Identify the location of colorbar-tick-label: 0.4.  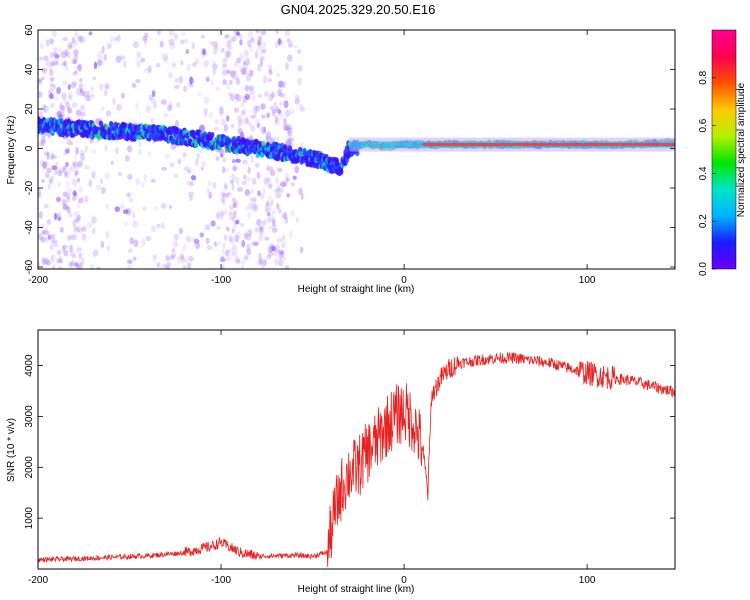
(703, 173).